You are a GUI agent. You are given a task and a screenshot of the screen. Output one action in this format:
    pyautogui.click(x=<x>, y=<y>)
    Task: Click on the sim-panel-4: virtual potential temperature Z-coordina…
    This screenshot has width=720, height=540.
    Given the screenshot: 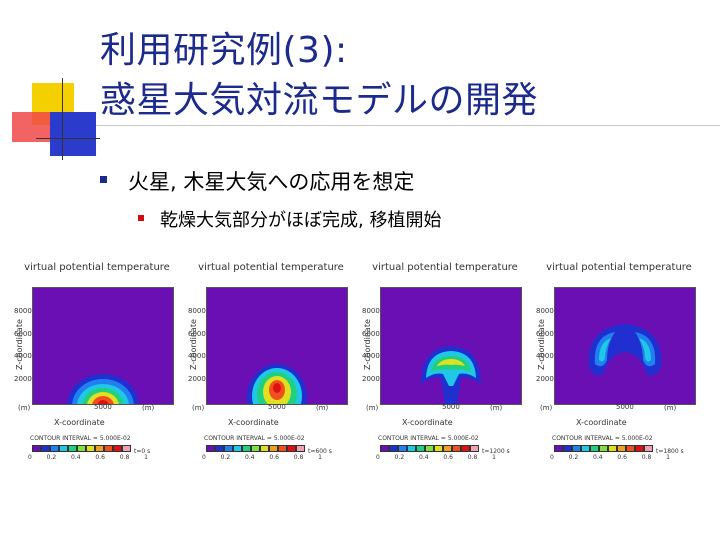 What is the action you would take?
    pyautogui.click(x=624, y=364)
    